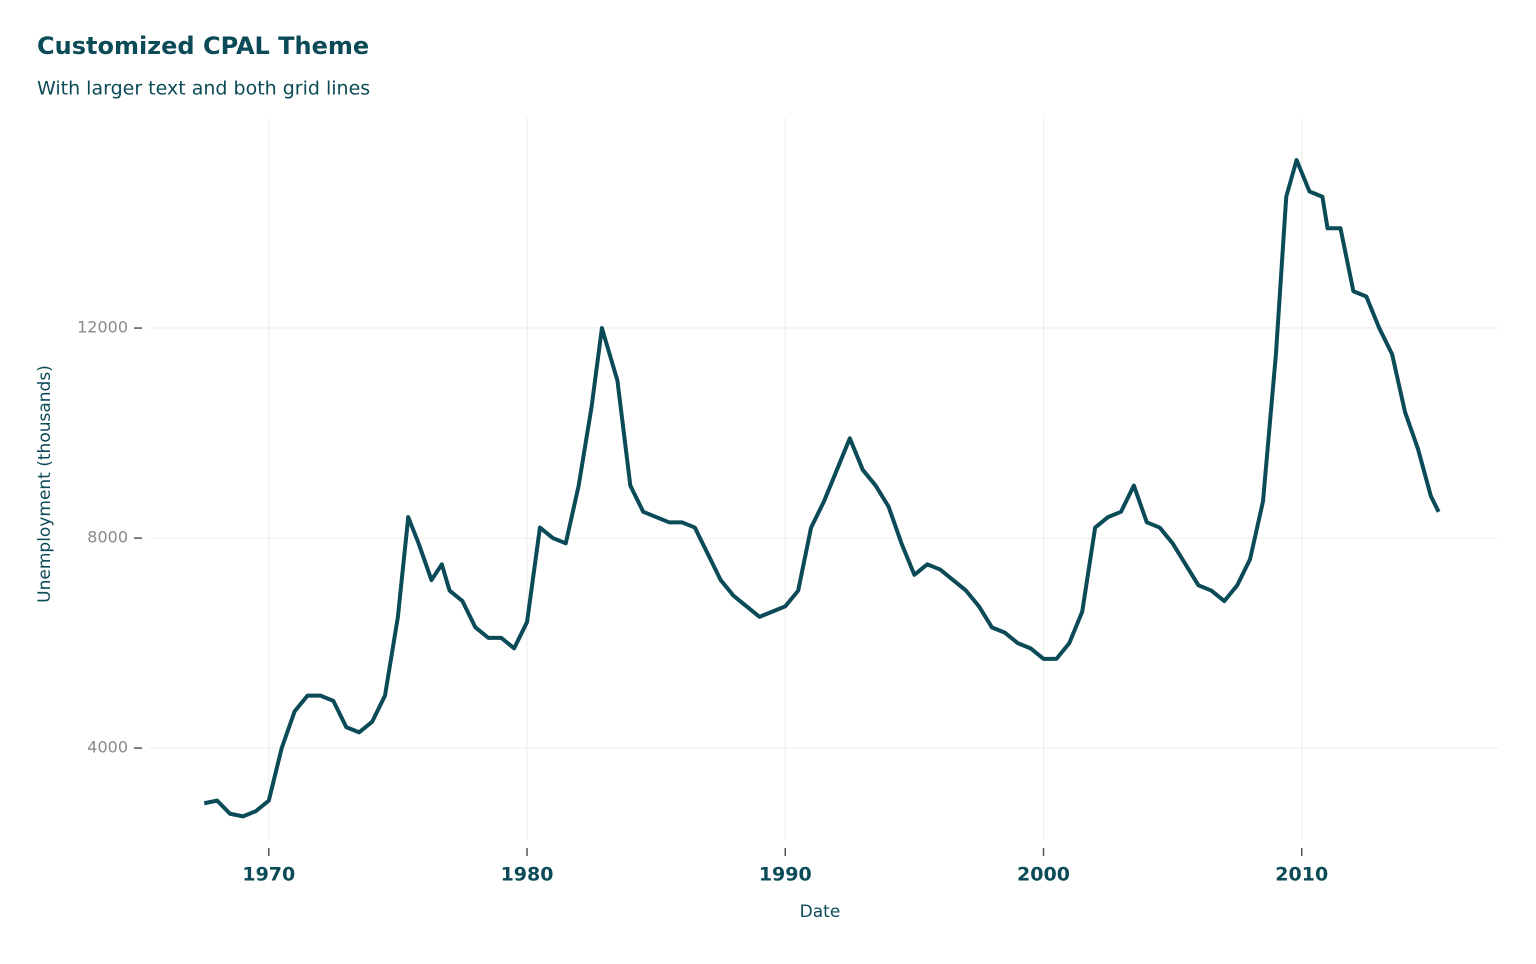  I want to click on x-tick-label: 2010, so click(1301, 875).